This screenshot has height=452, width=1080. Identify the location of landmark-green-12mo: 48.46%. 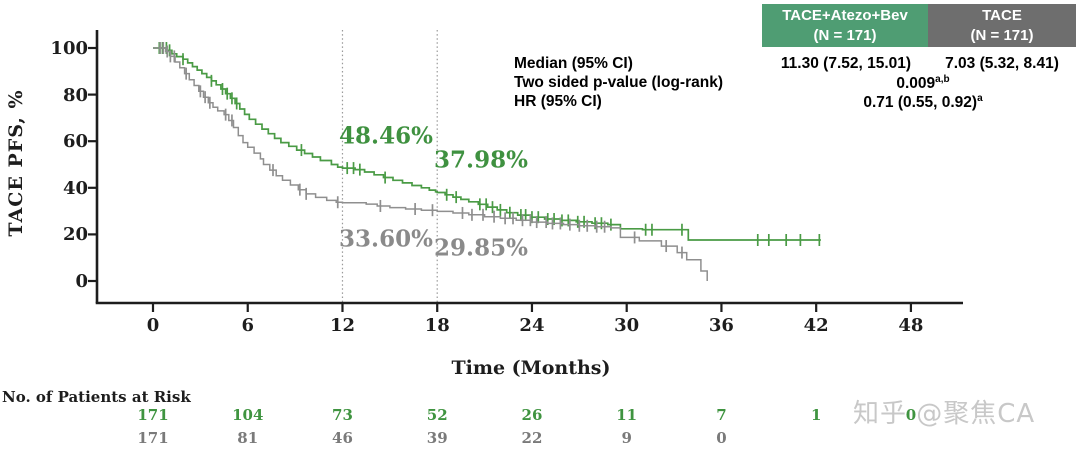
(386, 136).